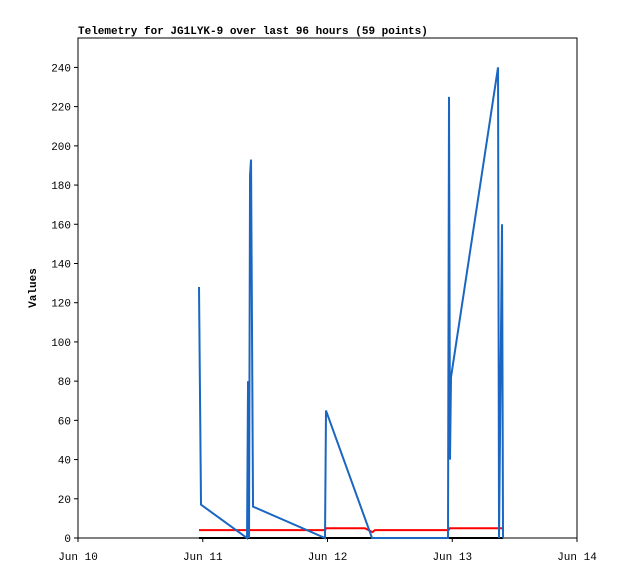 The image size is (618, 584). I want to click on x-tick-label: Jun 11, so click(203, 558).